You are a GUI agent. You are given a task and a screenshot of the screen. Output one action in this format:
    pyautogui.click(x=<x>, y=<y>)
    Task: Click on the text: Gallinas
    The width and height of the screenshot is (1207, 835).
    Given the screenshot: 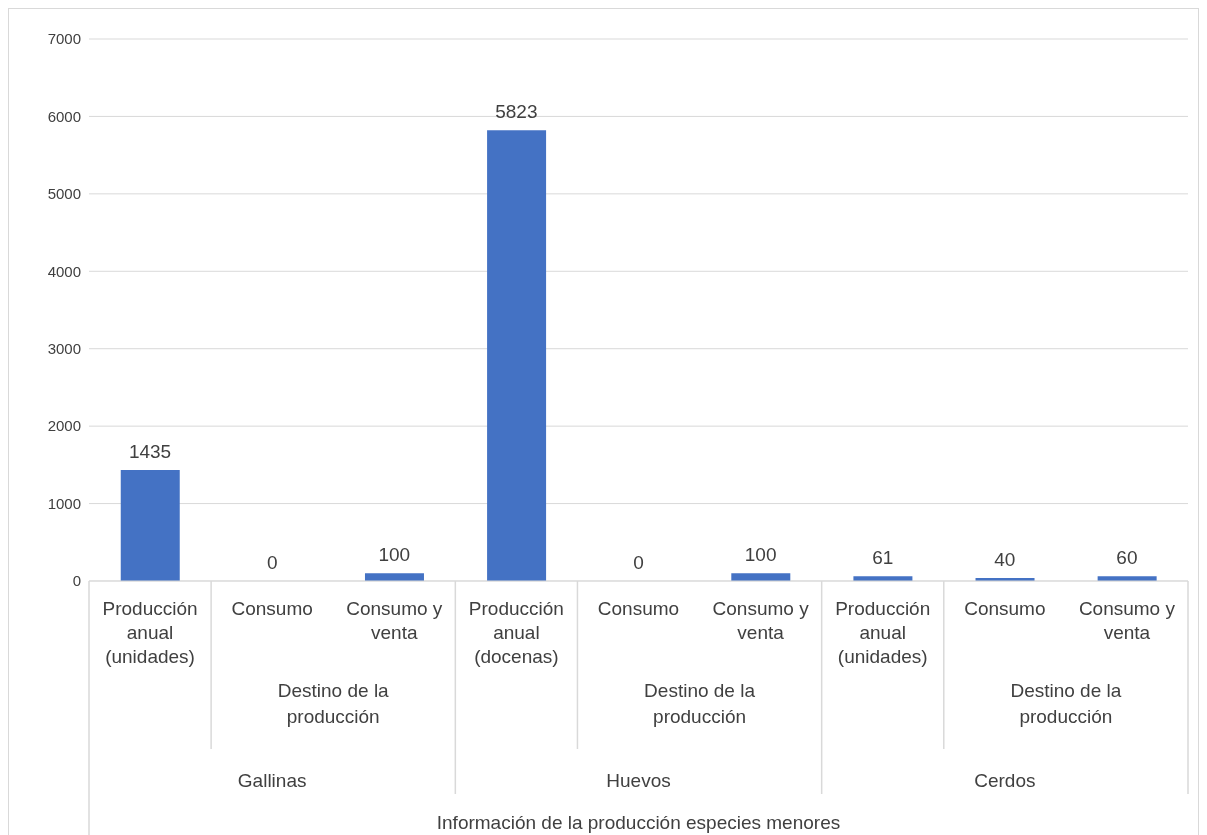 What is the action you would take?
    pyautogui.click(x=272, y=780)
    